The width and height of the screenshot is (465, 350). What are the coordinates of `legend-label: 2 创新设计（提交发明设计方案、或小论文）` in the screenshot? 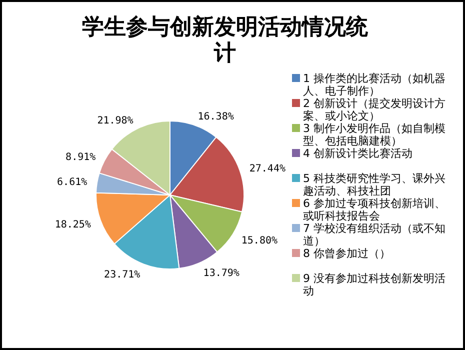 It's located at (374, 109).